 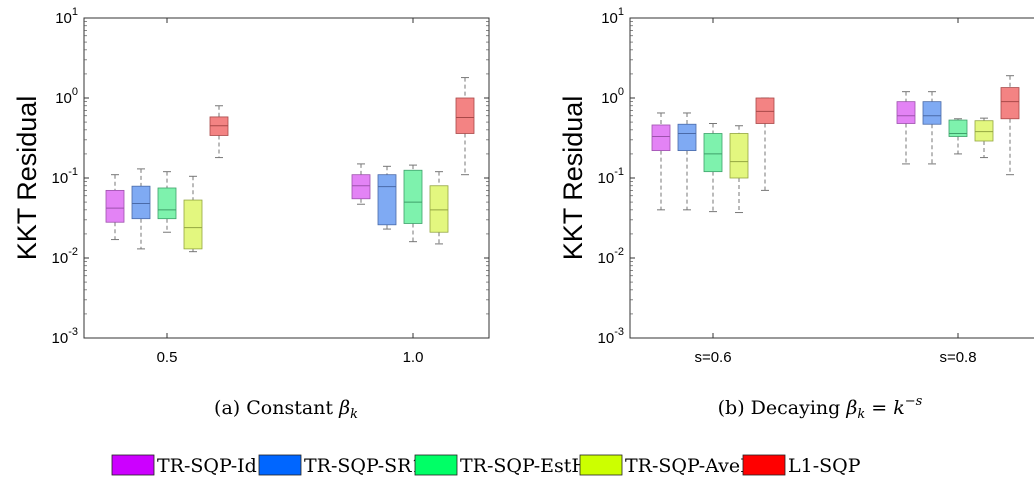 I want to click on legend-label: TR-SQP-AveH, so click(x=691, y=466).